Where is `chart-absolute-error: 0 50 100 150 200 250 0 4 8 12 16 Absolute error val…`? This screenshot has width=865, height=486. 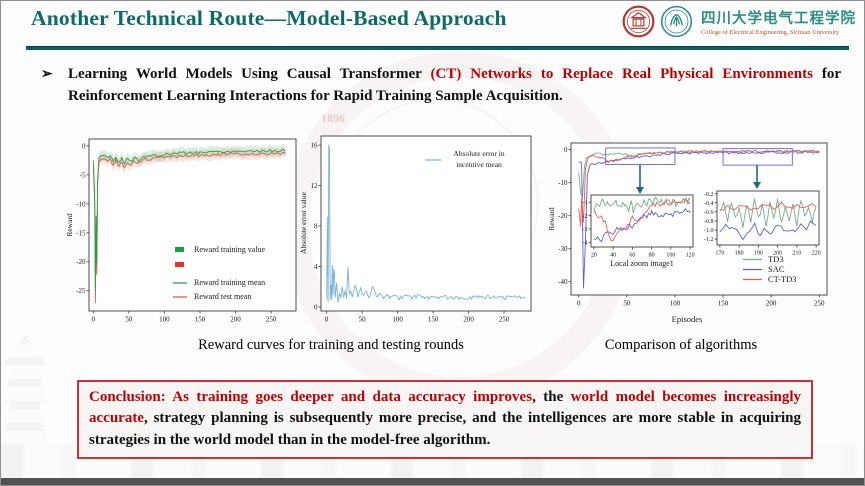
chart-absolute-error: 0 50 100 150 200 250 0 4 8 12 16 Absolute error val… is located at coordinates (415, 229).